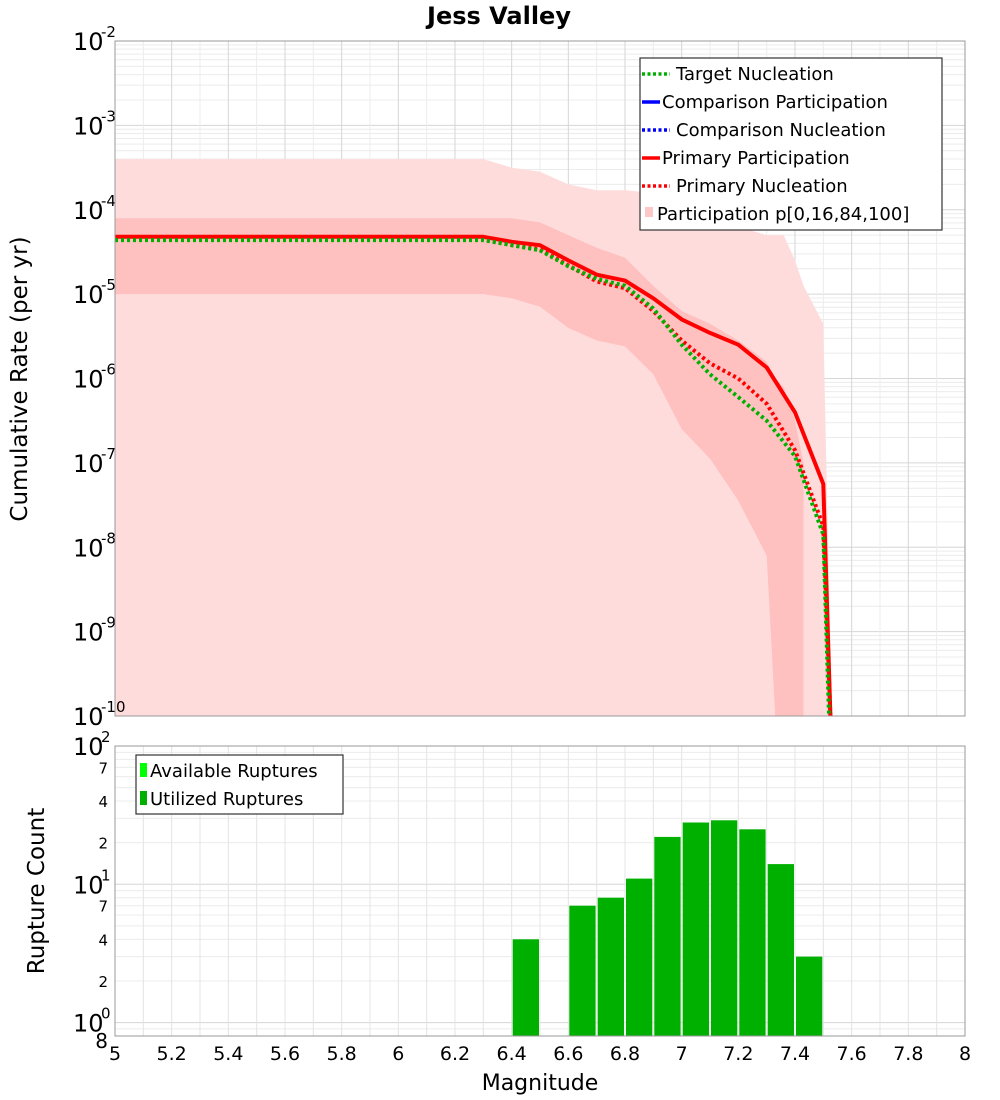 This screenshot has height=1100, width=1000. I want to click on x-tick-labels: 5 5.2 5.4 5.6 5.8 6 6.2 6.4 6.6 6.8 7 7.2 7.4 7.6 7.8 8, so click(540, 1054).